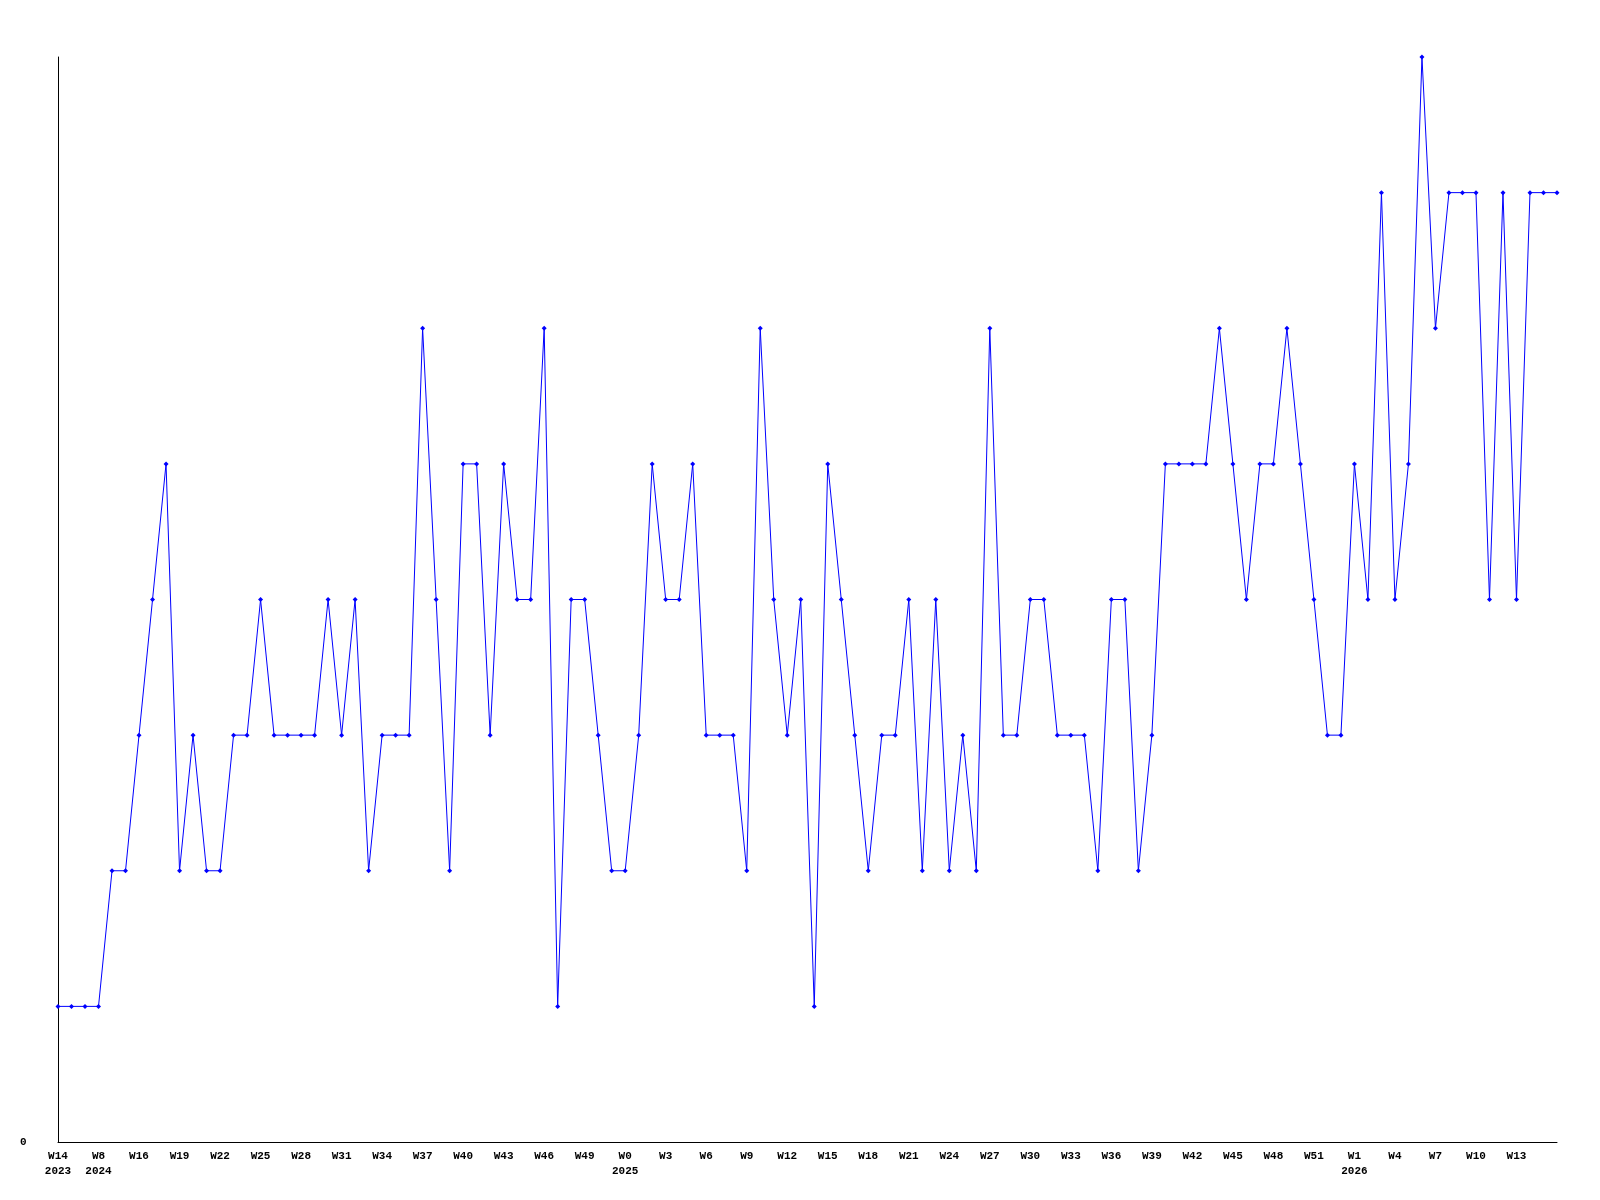 The height and width of the screenshot is (1200, 1600). Describe the element at coordinates (1030, 1155) in the screenshot. I see `x-tick-label: W30` at that location.